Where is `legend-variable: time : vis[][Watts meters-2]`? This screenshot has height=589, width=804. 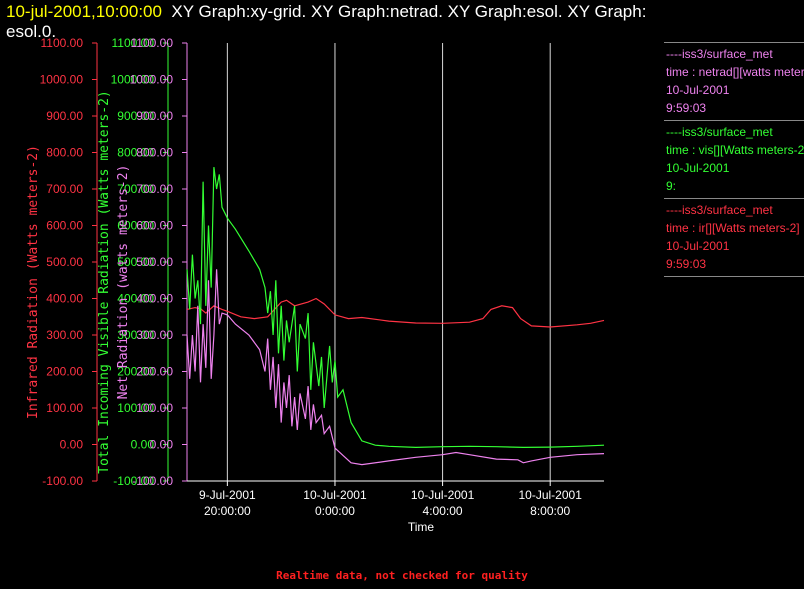
legend-variable: time : vis[][Watts meters-2] is located at coordinates (735, 150).